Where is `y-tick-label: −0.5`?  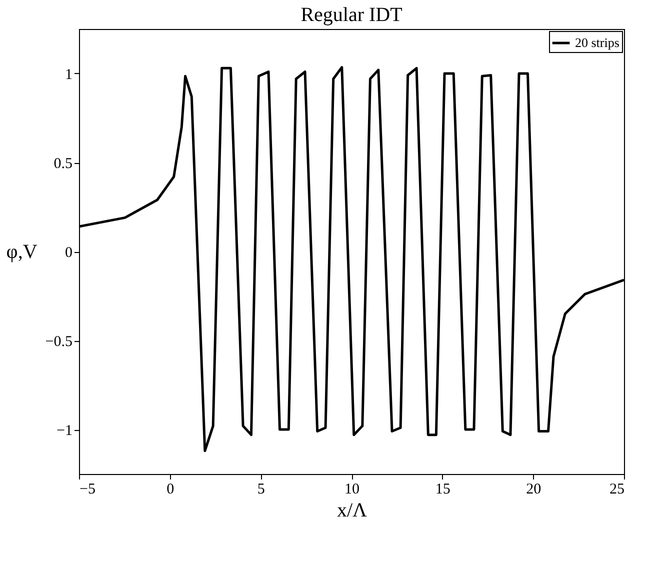
y-tick-label: −0.5 is located at coordinates (58, 342).